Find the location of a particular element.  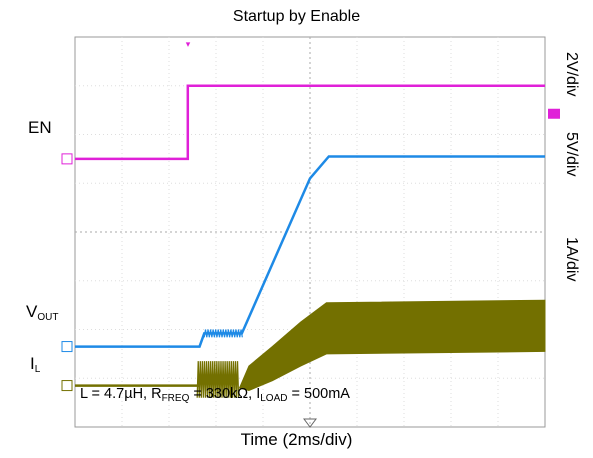

il-startup-burst is located at coordinates (218, 379).